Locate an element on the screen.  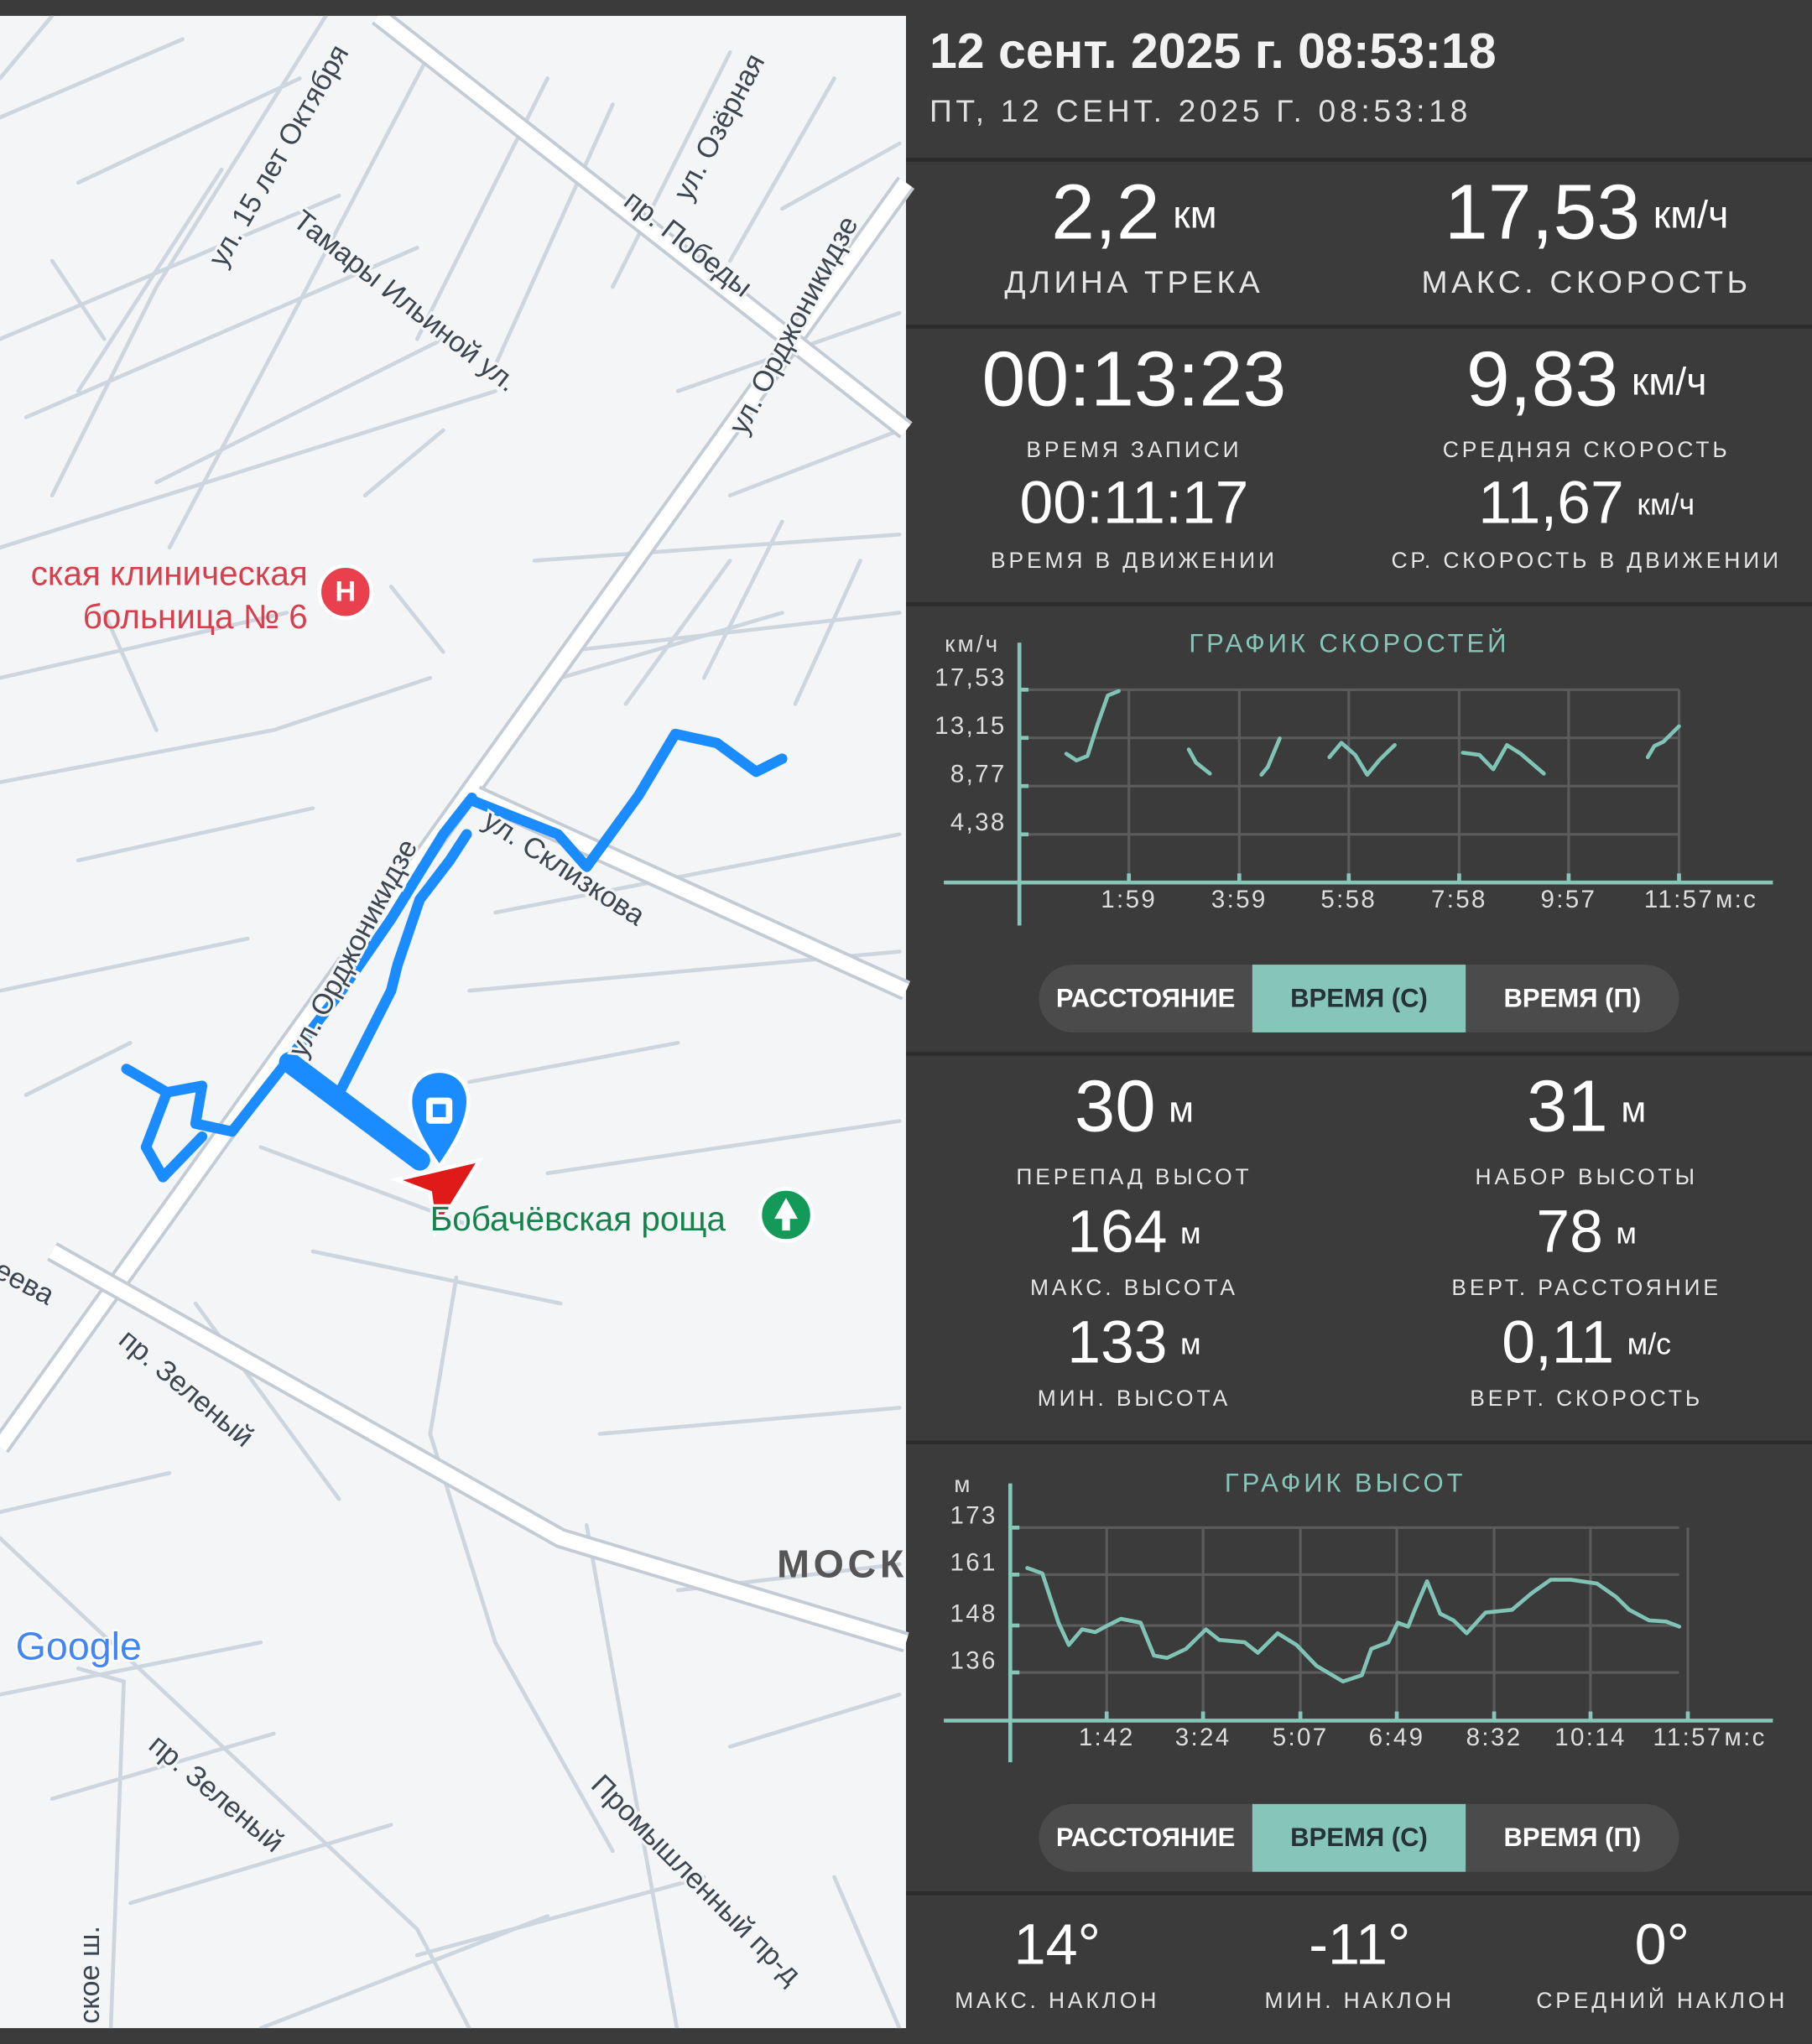
stat-number: 0,11 is located at coordinates (1558, 1342).